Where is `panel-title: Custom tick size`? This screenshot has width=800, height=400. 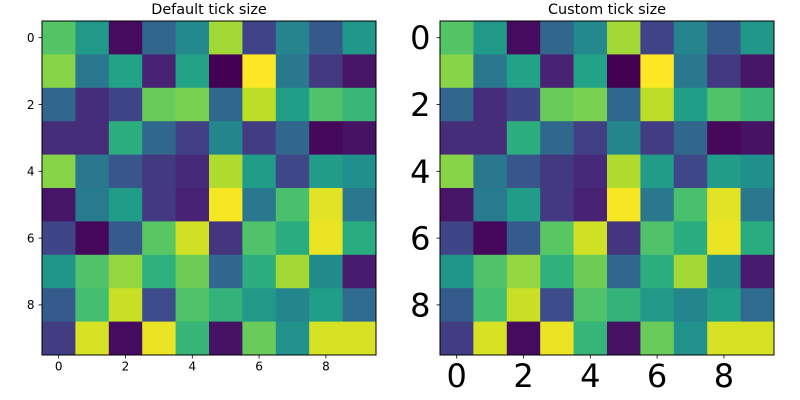 panel-title: Custom tick size is located at coordinates (607, 10).